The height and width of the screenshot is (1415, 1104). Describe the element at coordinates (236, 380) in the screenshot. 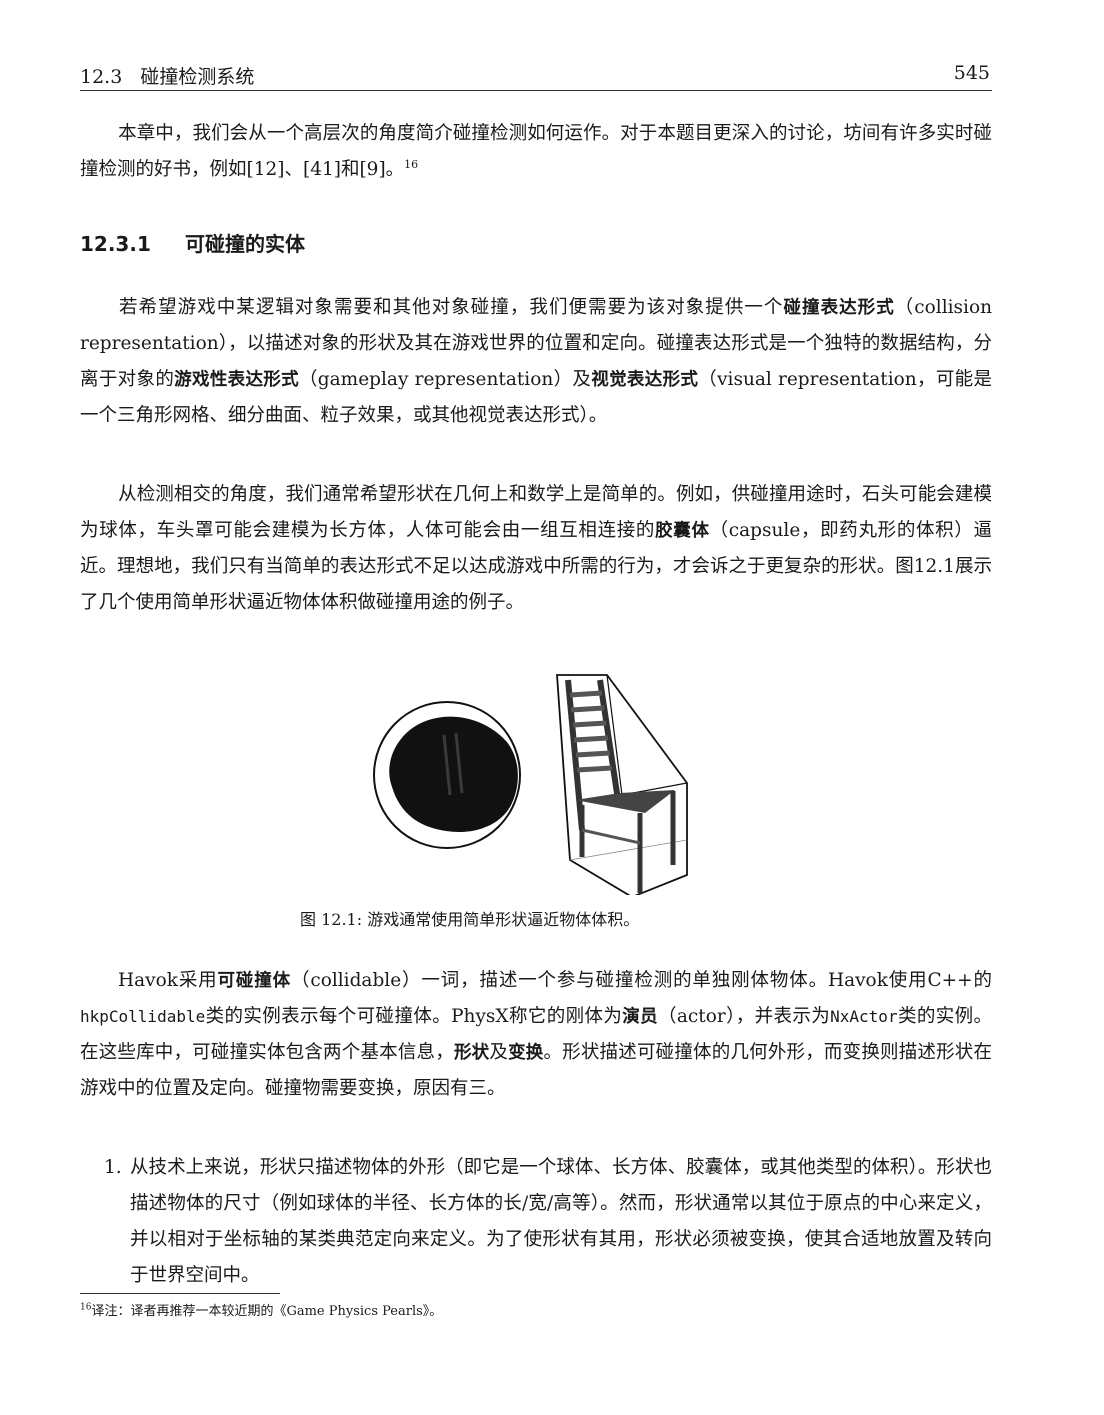

I see `term-gameplay-representation: 游戏性表达形式` at that location.